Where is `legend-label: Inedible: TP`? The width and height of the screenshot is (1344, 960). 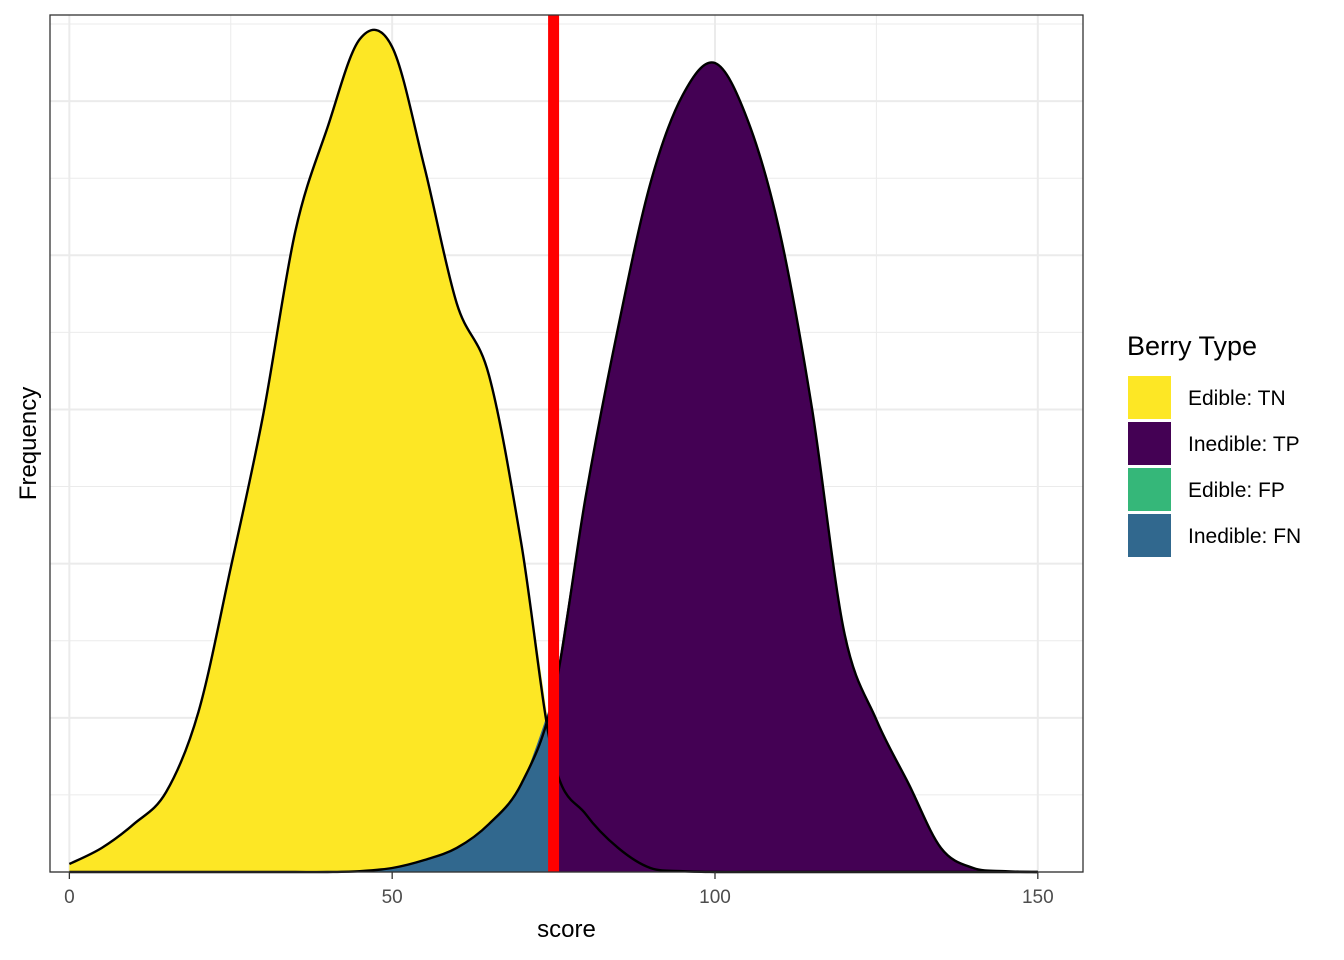
legend-label: Inedible: TP is located at coordinates (1244, 444).